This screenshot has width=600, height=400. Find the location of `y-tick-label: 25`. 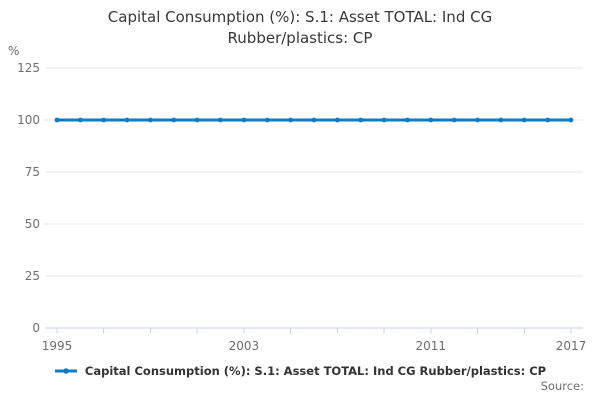

y-tick-label: 25 is located at coordinates (32, 276).